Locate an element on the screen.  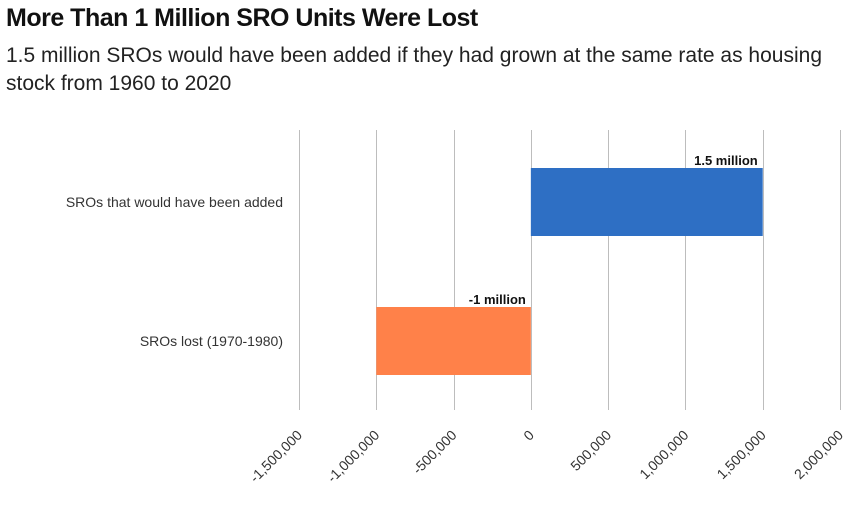
x-tick-label: 0 is located at coordinates (528, 435).